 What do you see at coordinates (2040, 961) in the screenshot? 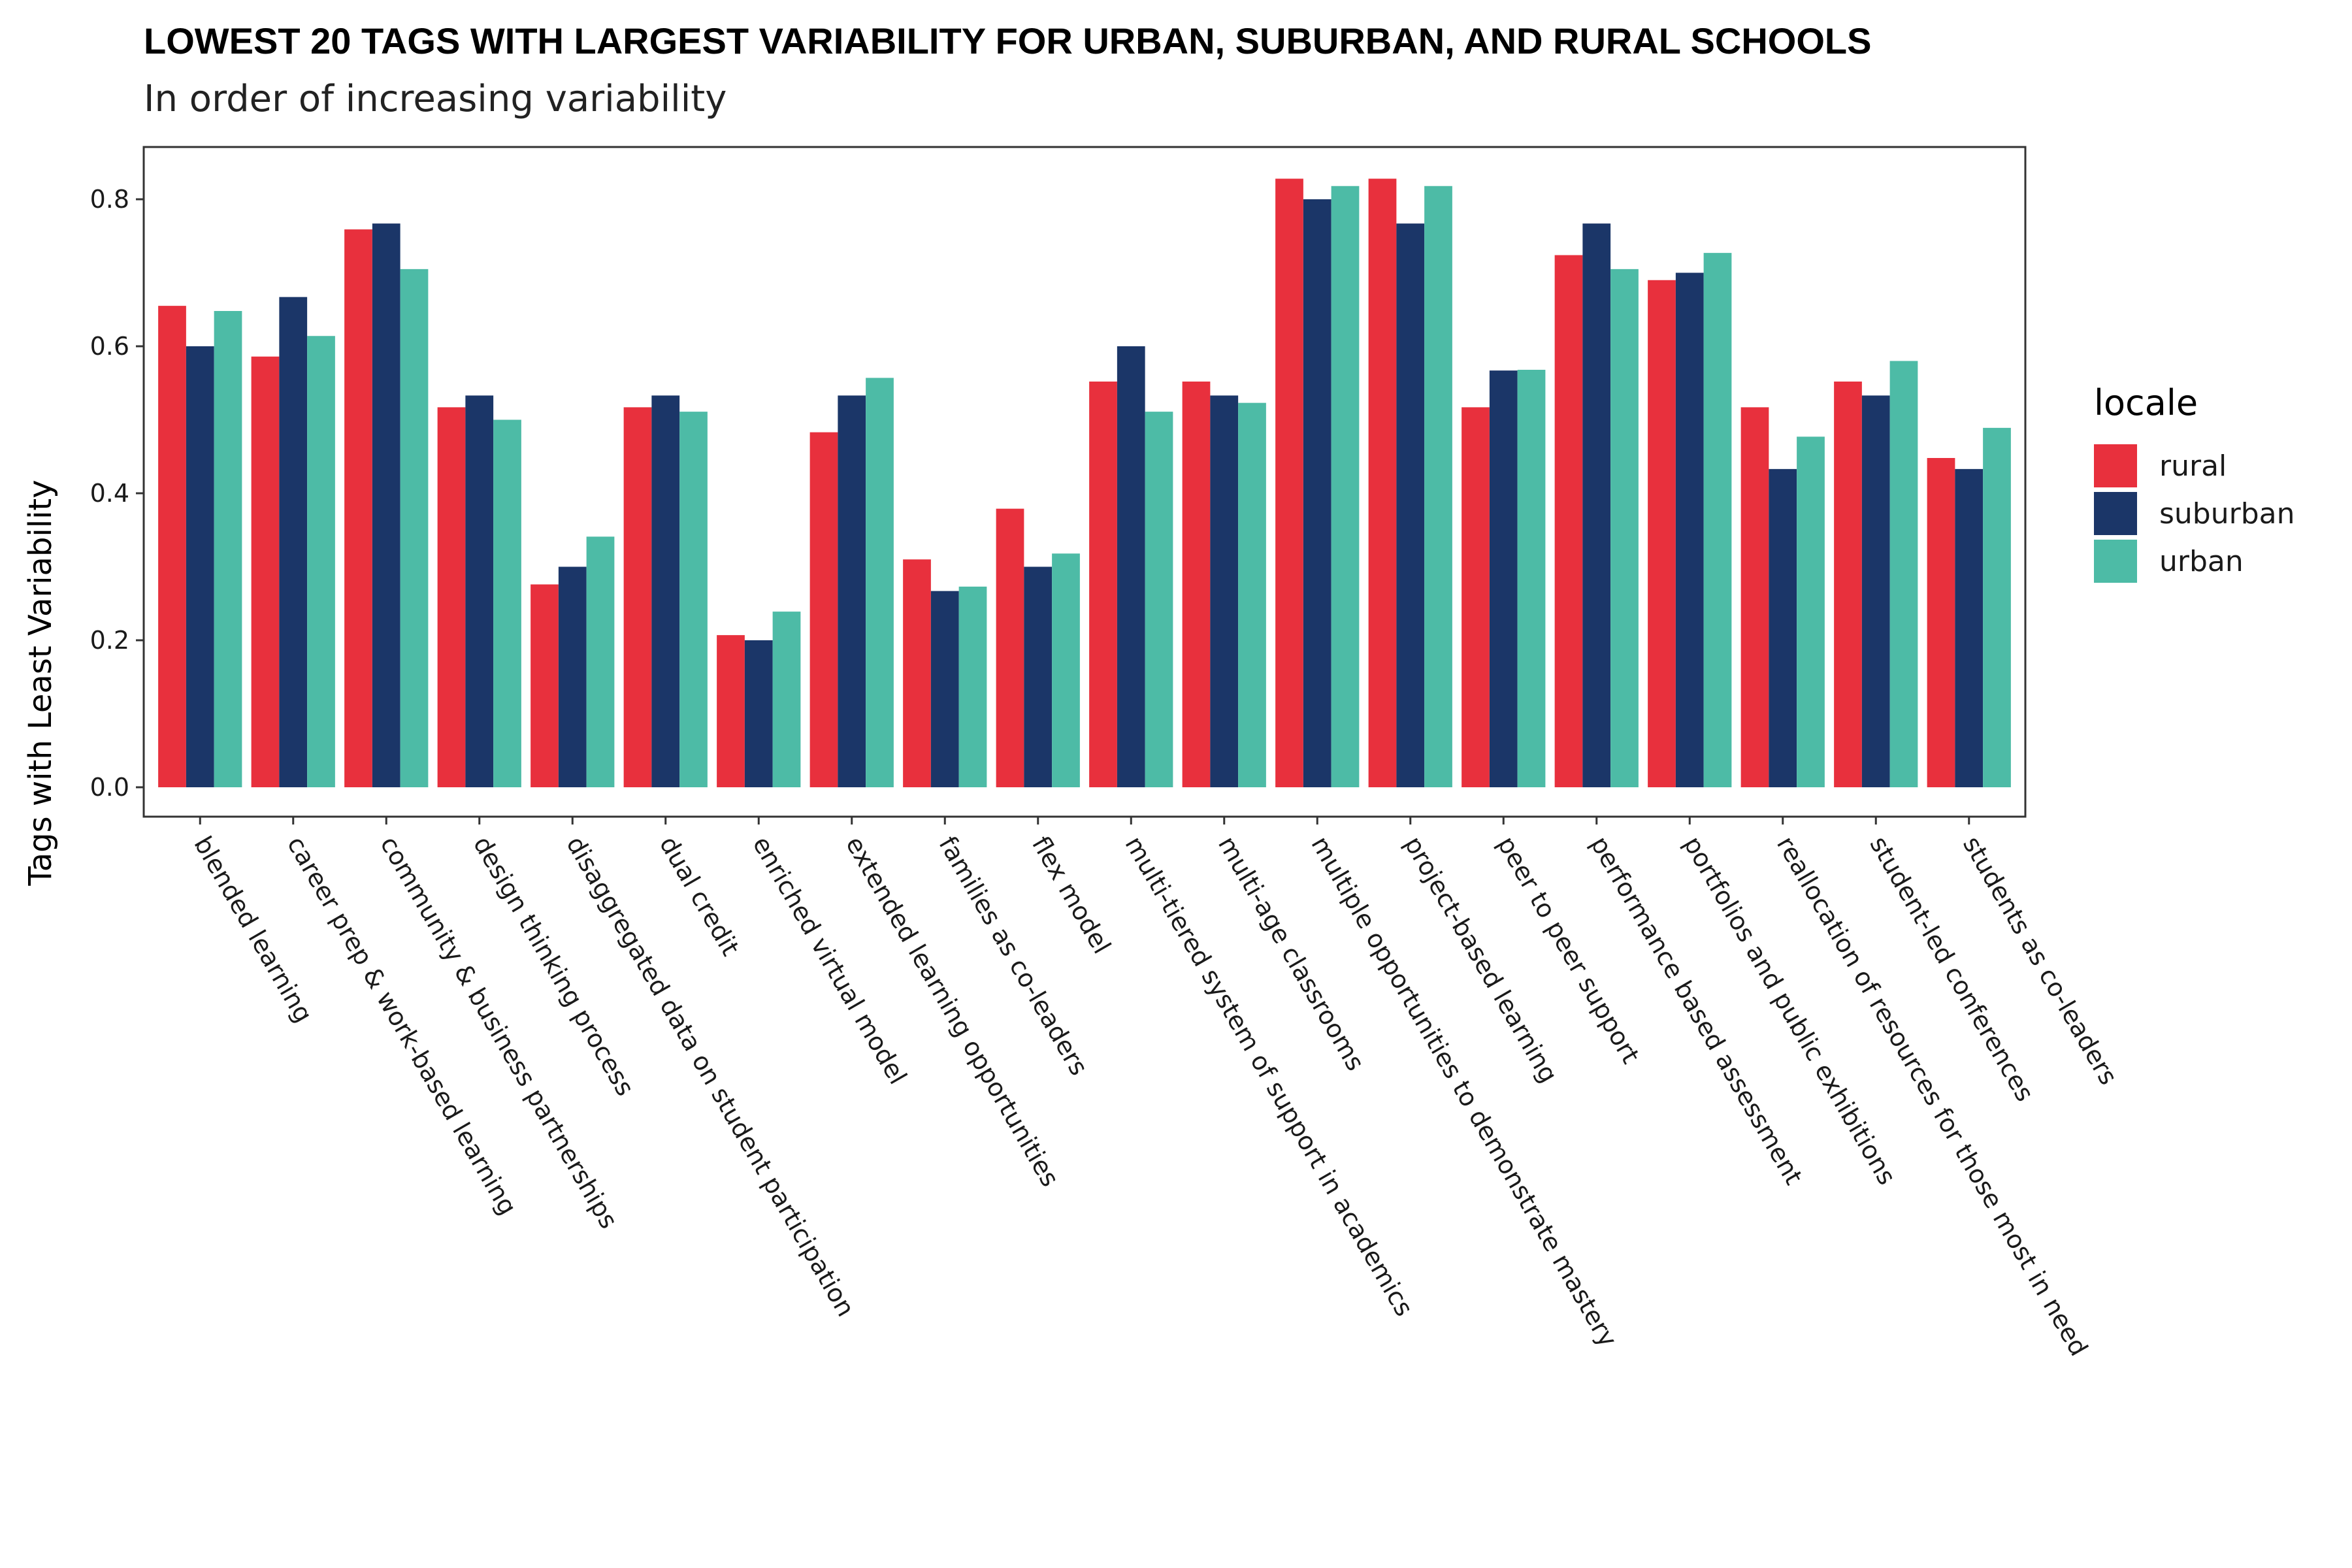
I see `x-tick-label: students as co-leaders` at bounding box center [2040, 961].